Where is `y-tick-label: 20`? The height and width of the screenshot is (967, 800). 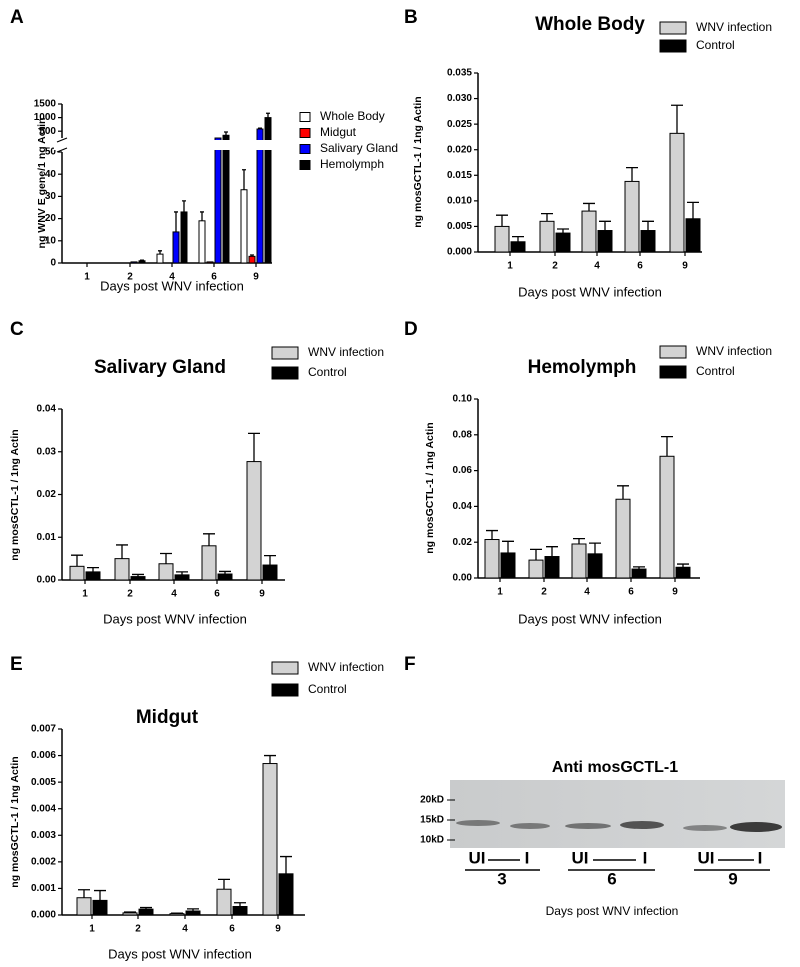 y-tick-label: 20 is located at coordinates (51, 218).